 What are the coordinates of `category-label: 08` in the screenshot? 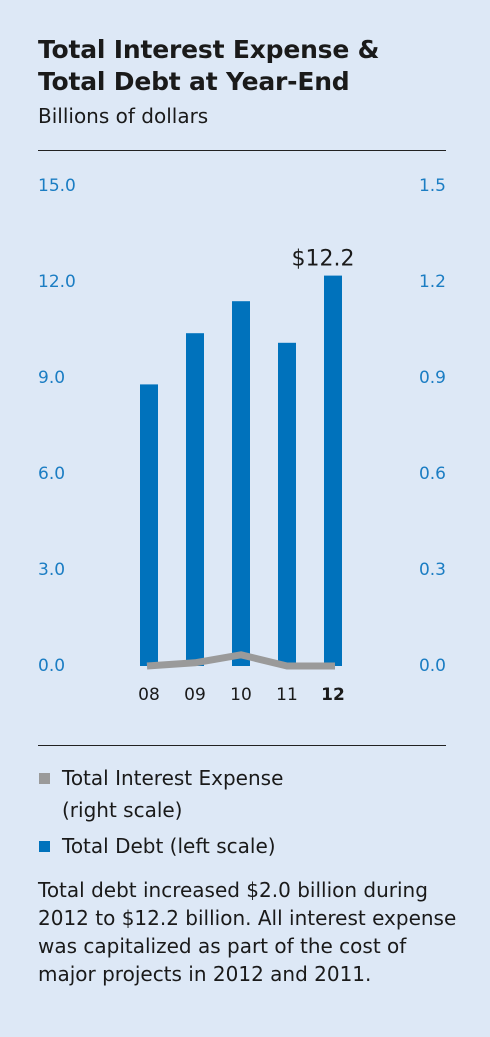 It's located at (149, 695).